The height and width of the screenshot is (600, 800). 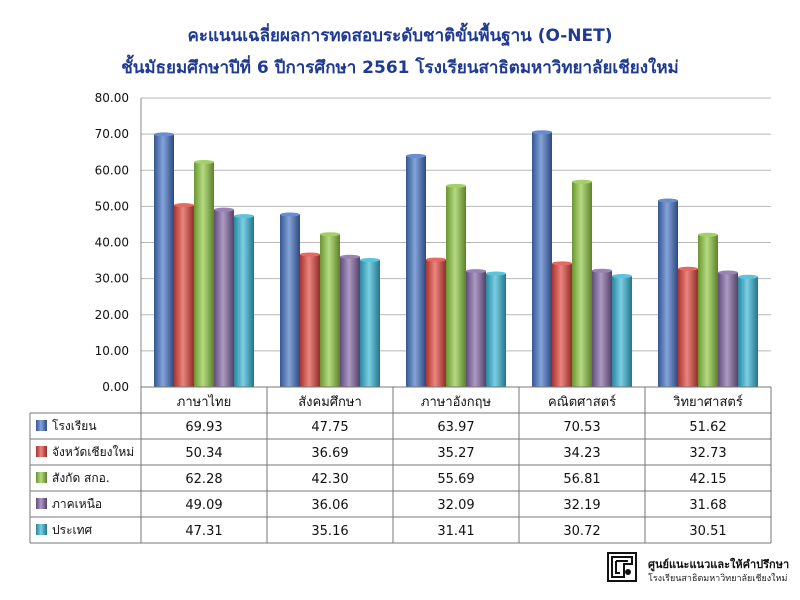 What do you see at coordinates (581, 531) in the screenshot?
I see `data-label: 30.72` at bounding box center [581, 531].